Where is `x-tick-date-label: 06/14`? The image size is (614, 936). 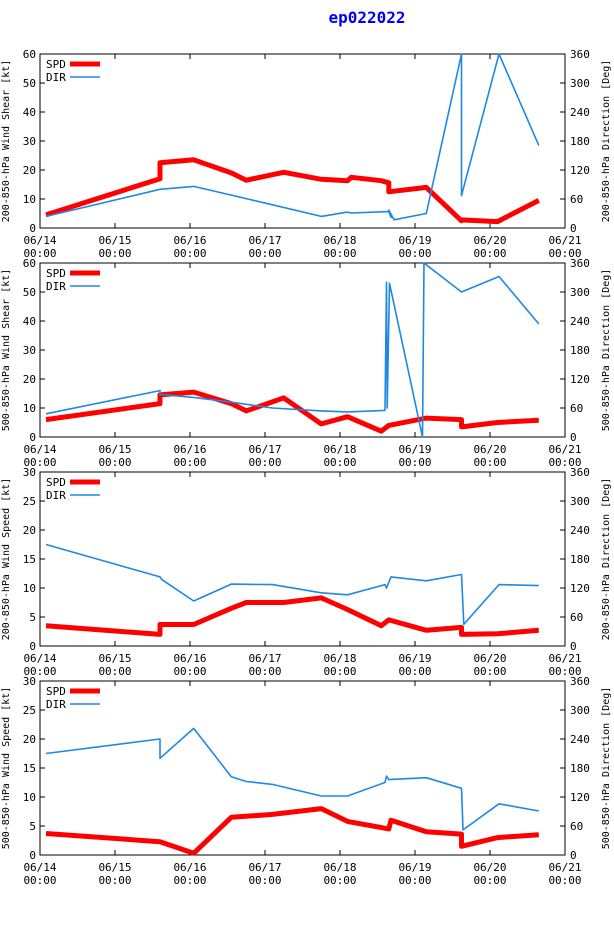
x-tick-date-label: 06/14 is located at coordinates (39, 449).